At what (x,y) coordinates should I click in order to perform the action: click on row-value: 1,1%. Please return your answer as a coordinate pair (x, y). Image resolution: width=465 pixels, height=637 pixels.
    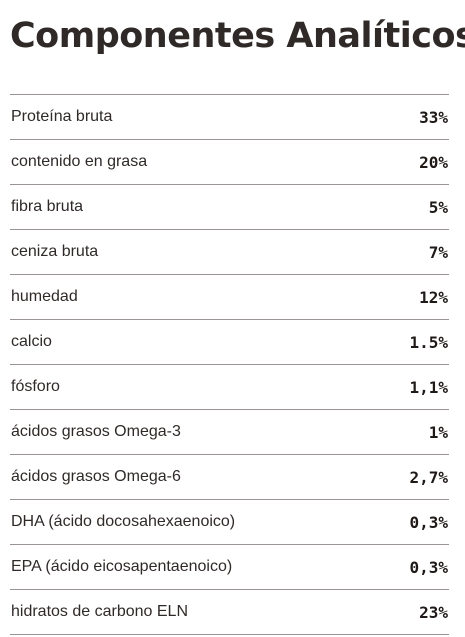
    Looking at the image, I should click on (428, 387).